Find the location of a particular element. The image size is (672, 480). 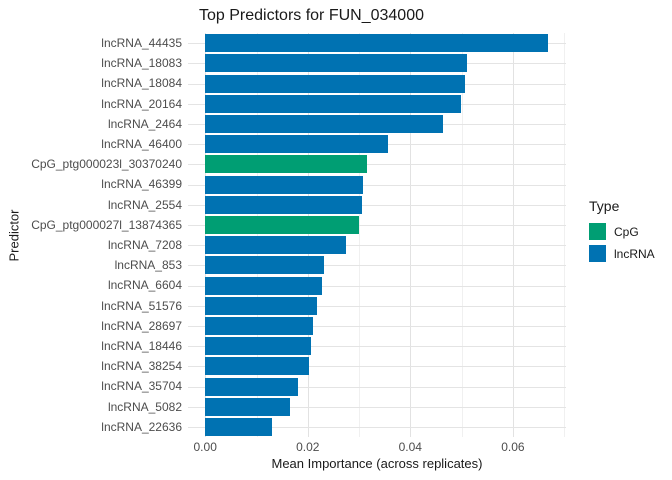

y-tick-label: lncRNA_18084 is located at coordinates (141, 83).